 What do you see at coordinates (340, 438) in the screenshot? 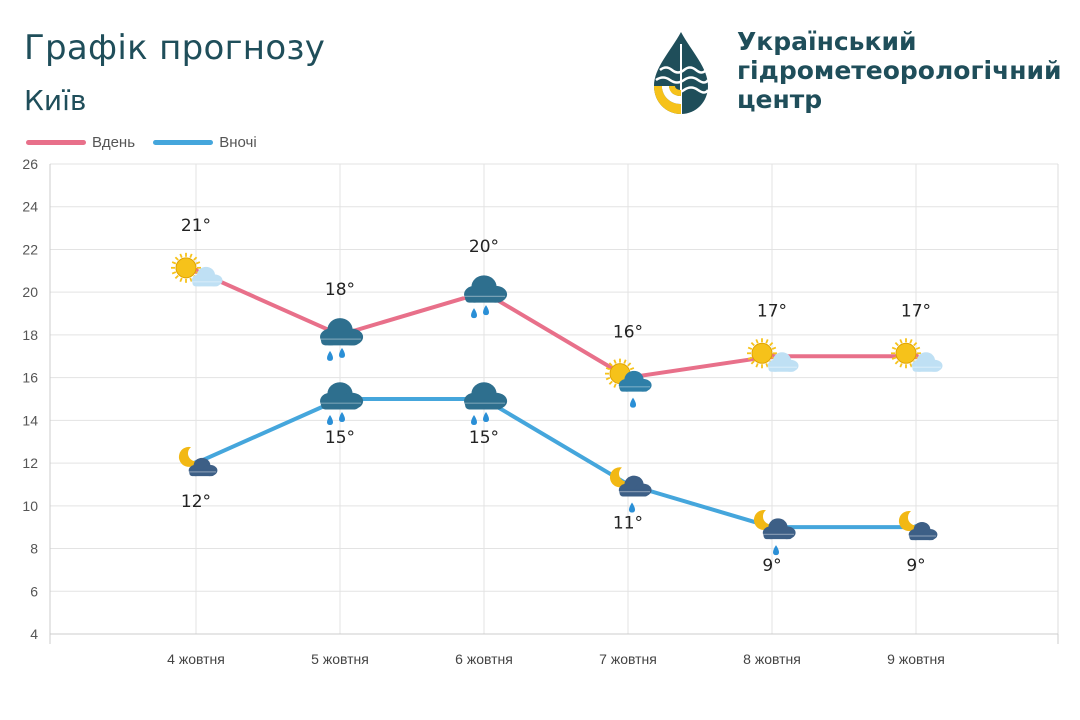
I see `data-label-night: 15°` at bounding box center [340, 438].